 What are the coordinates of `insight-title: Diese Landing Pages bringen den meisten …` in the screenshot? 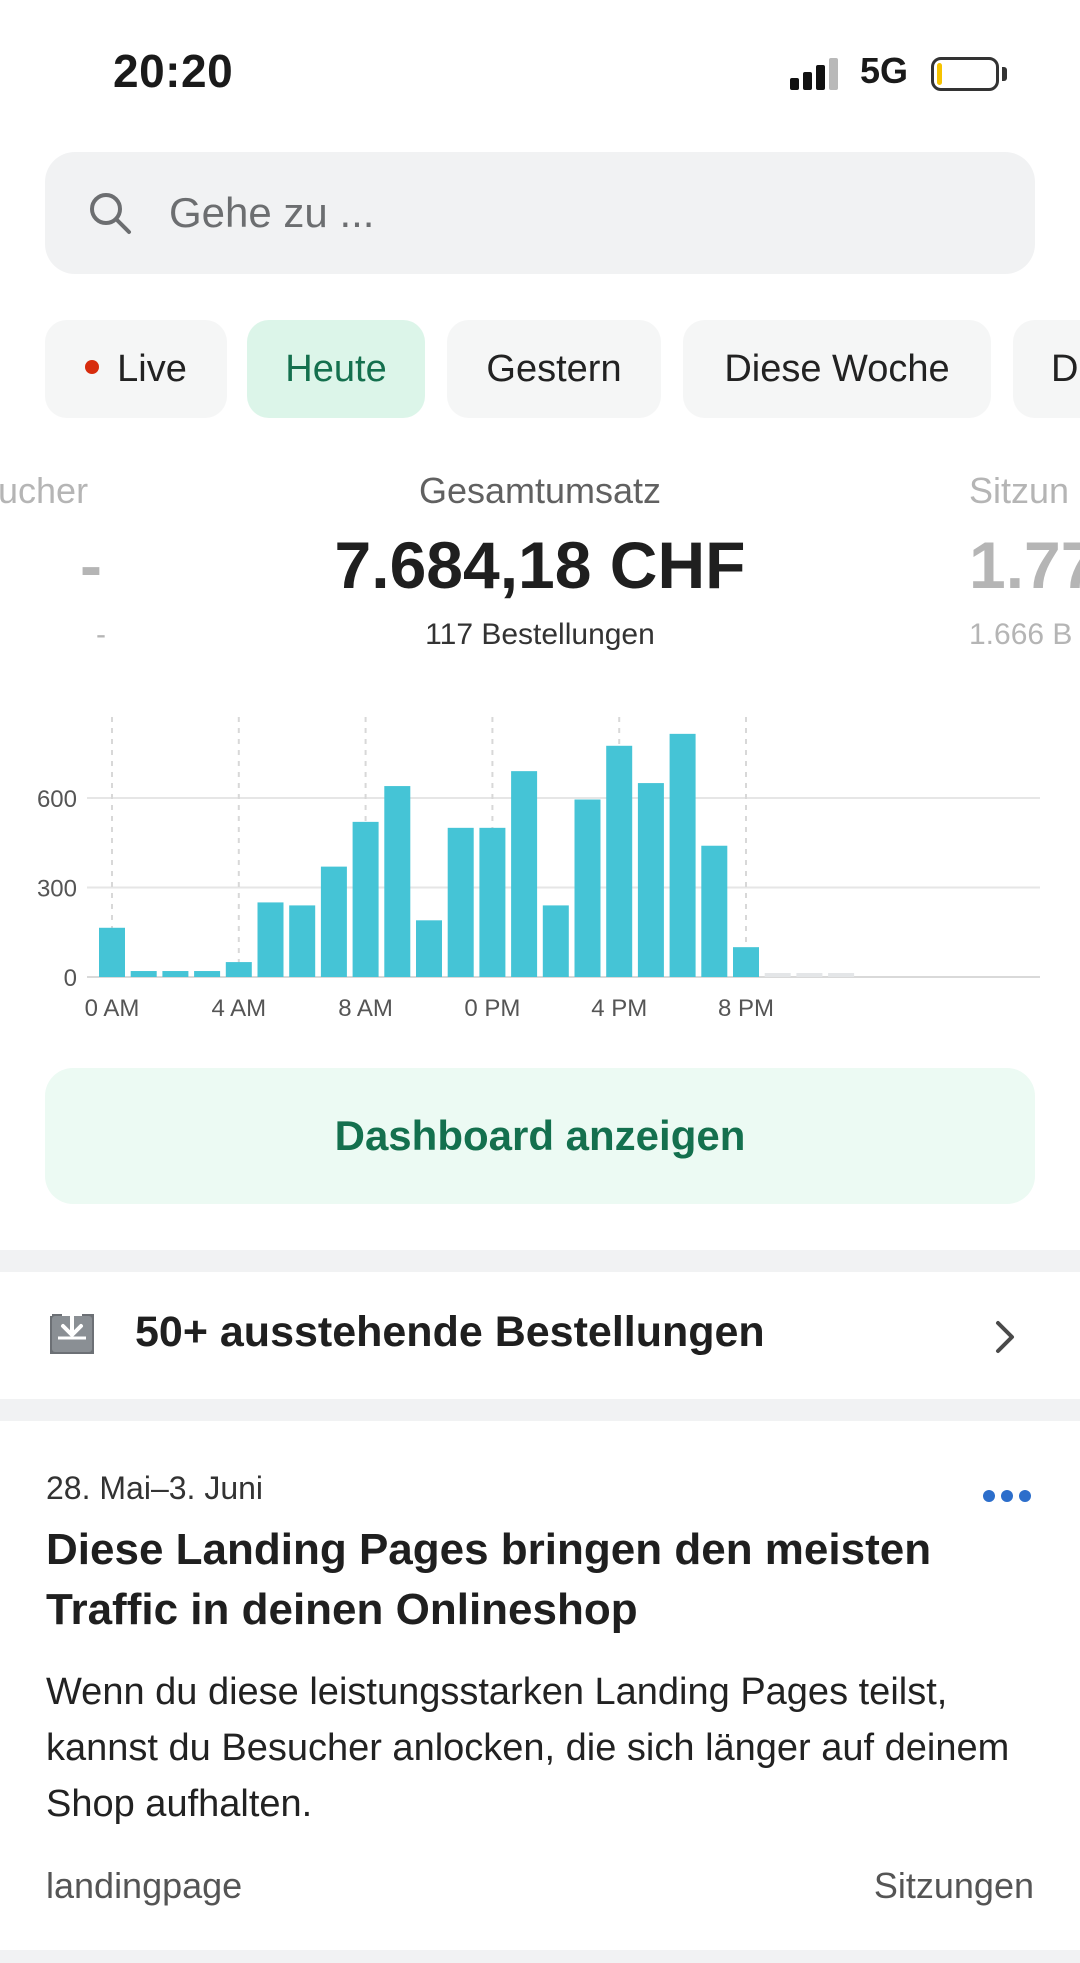 It's located at (489, 1579).